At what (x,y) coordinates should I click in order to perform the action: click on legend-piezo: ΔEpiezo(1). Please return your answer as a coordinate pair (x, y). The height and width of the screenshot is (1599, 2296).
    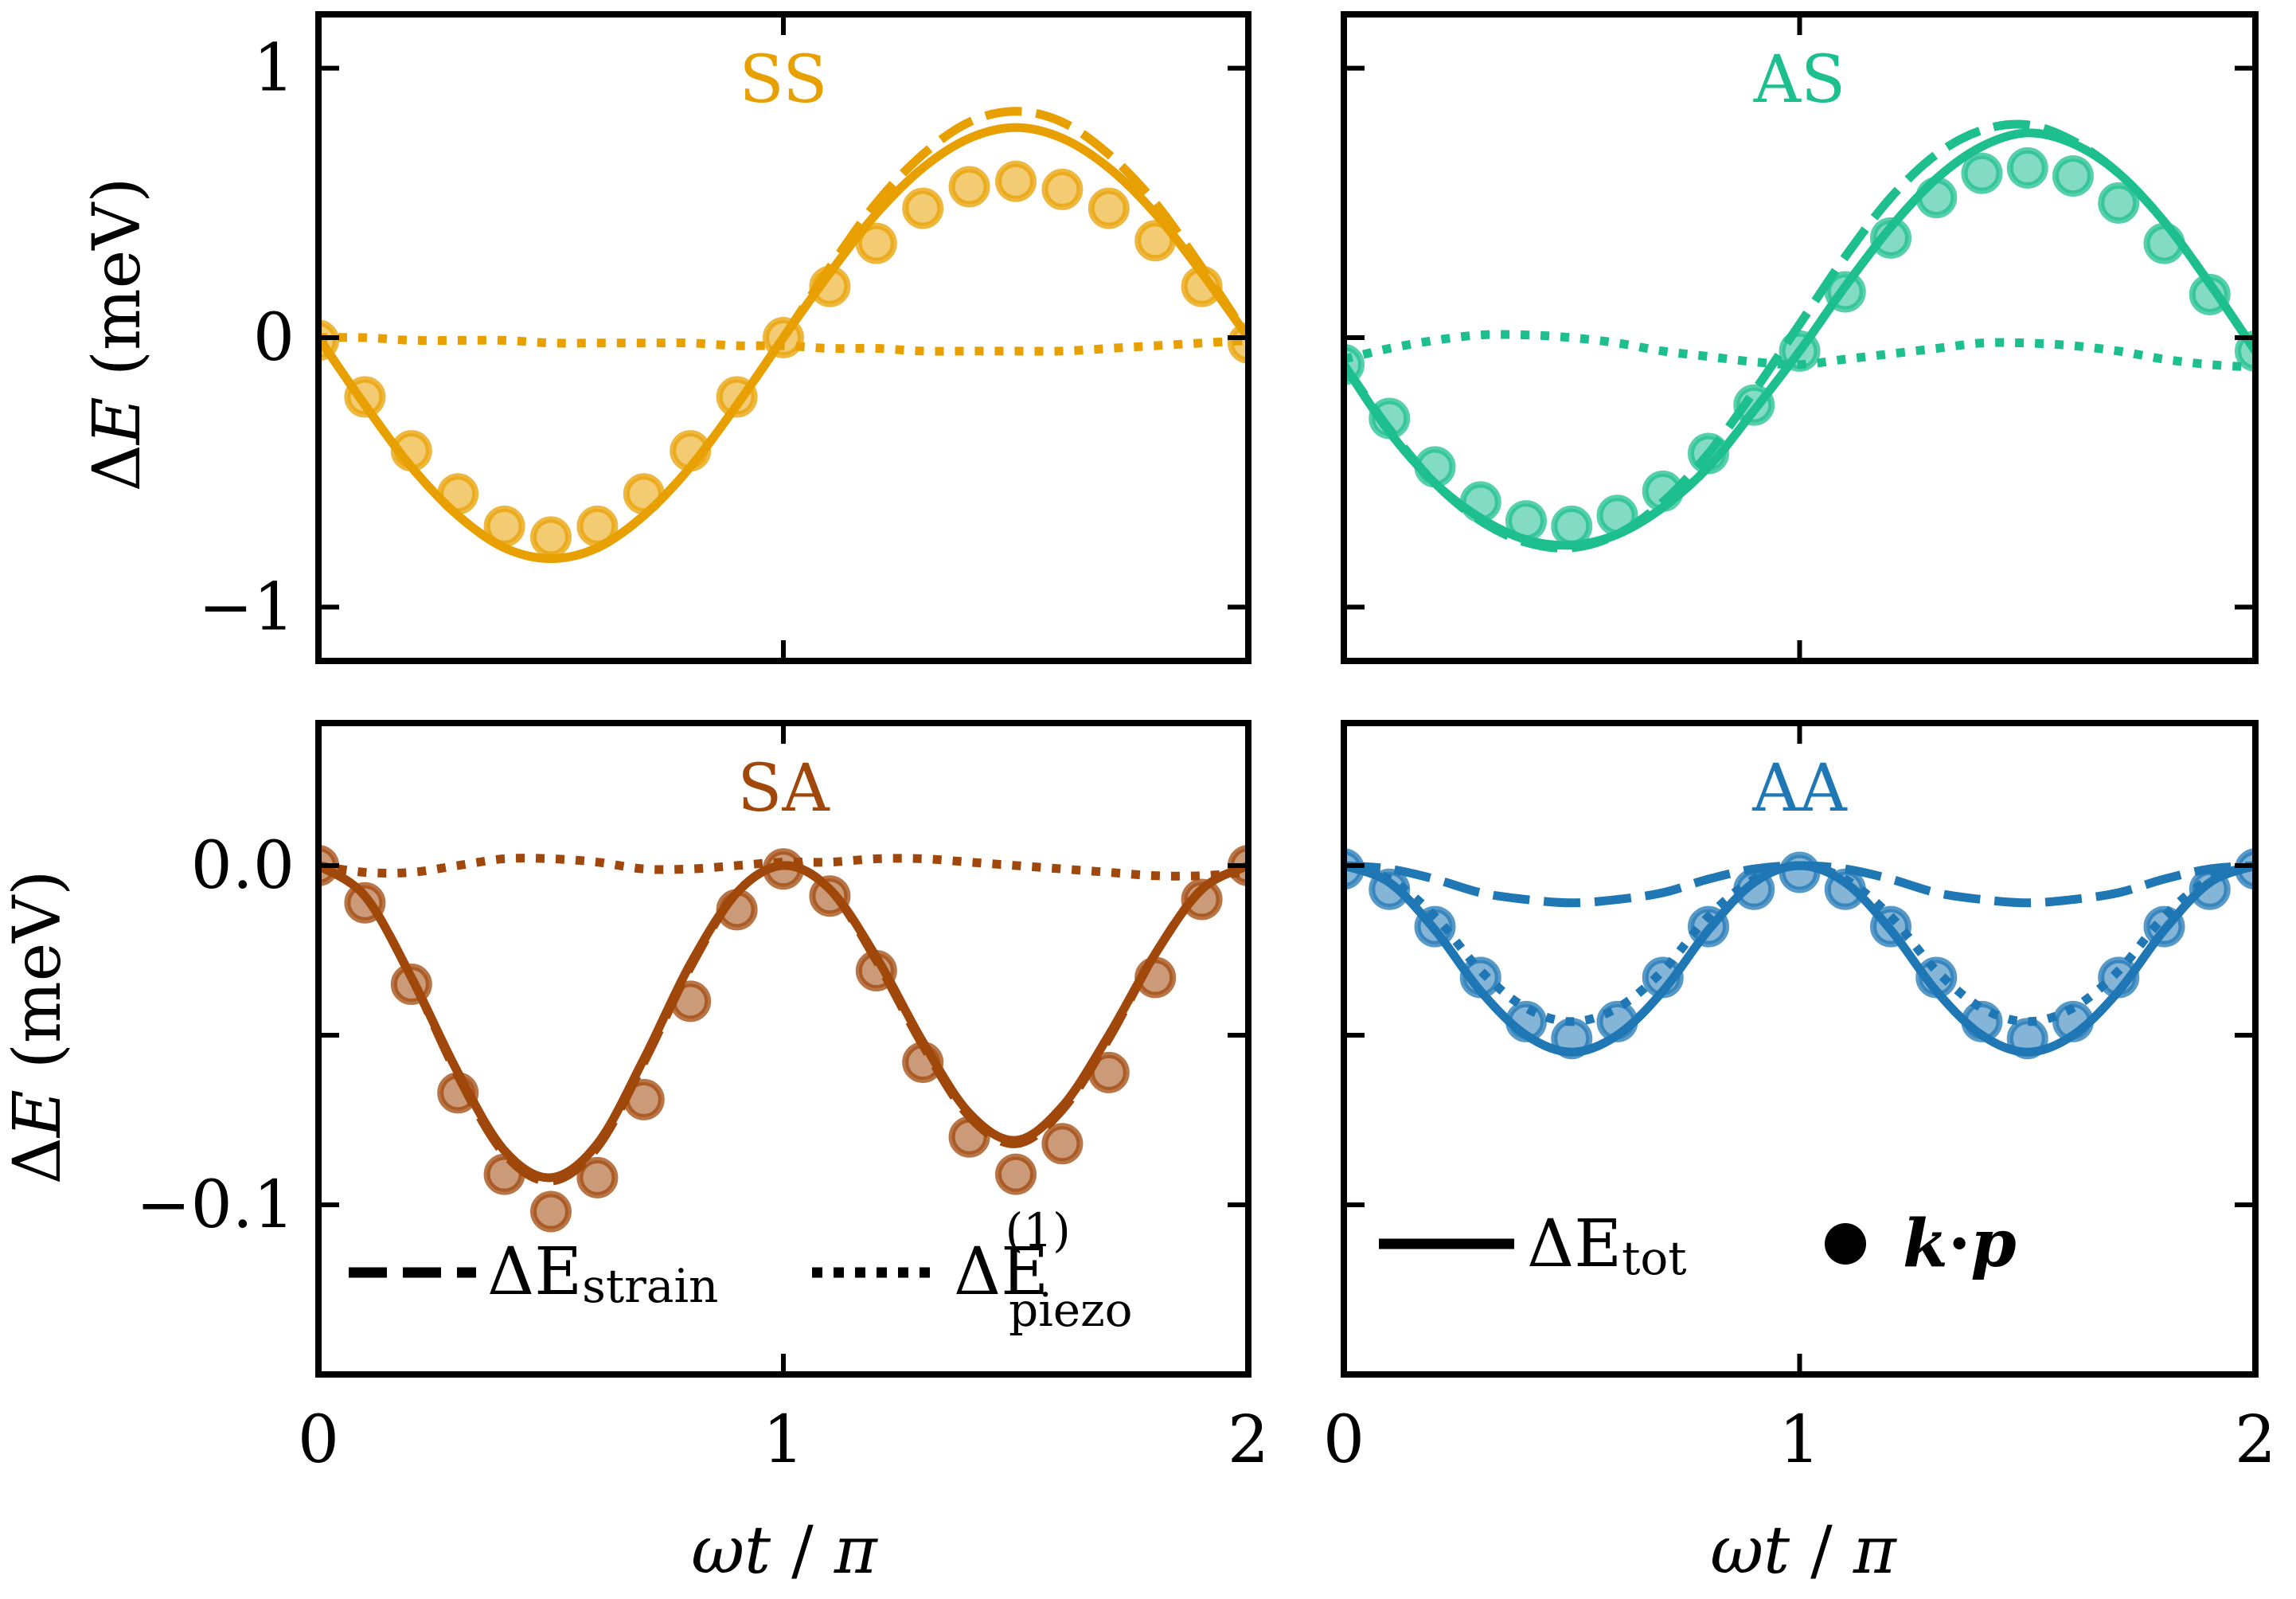
    Looking at the image, I should click on (972, 1270).